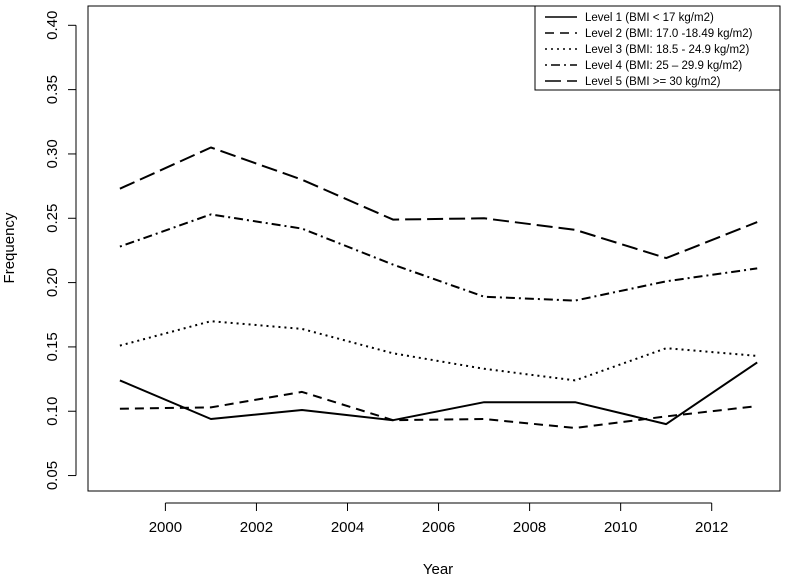 Image resolution: width=796 pixels, height=583 pixels. I want to click on x-tick-label: 2000, so click(165, 527).